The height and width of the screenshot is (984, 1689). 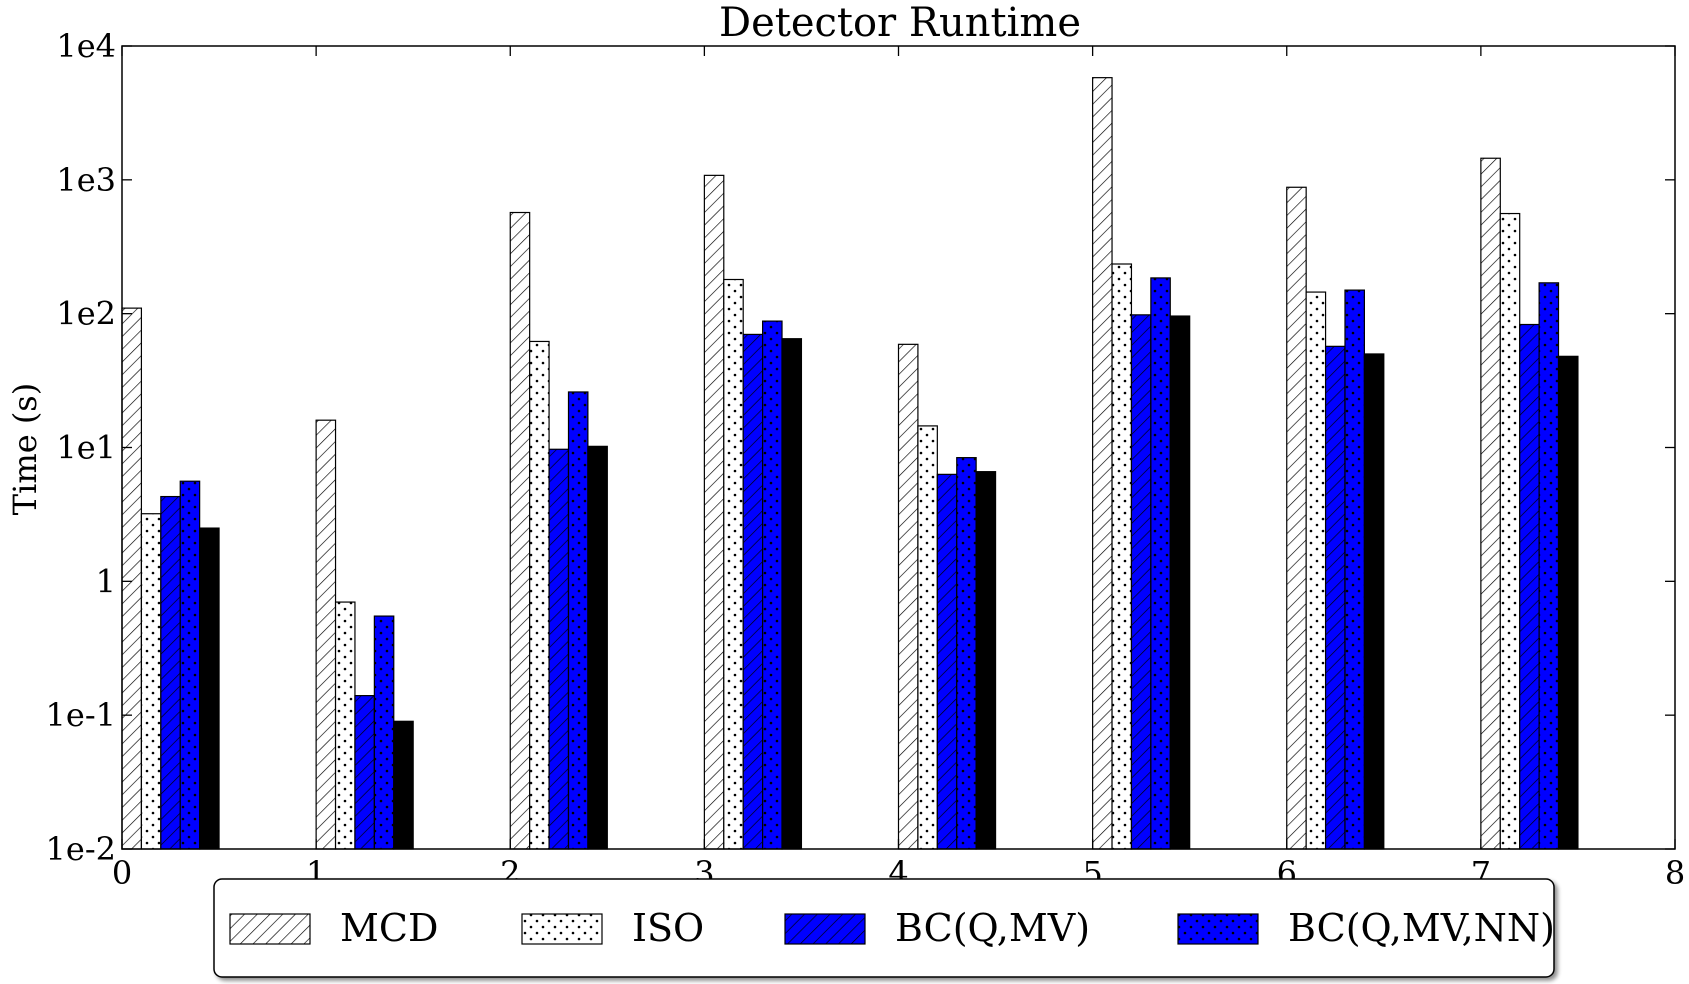 What do you see at coordinates (825, 929) in the screenshot?
I see `legend-swatch-bc-q-mv` at bounding box center [825, 929].